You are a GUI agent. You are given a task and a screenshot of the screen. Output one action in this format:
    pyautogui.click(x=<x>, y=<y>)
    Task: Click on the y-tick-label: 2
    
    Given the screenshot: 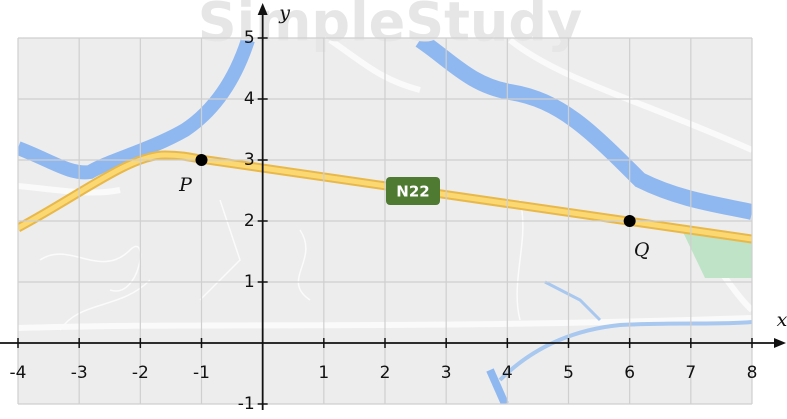 What is the action you would take?
    pyautogui.click(x=249, y=221)
    